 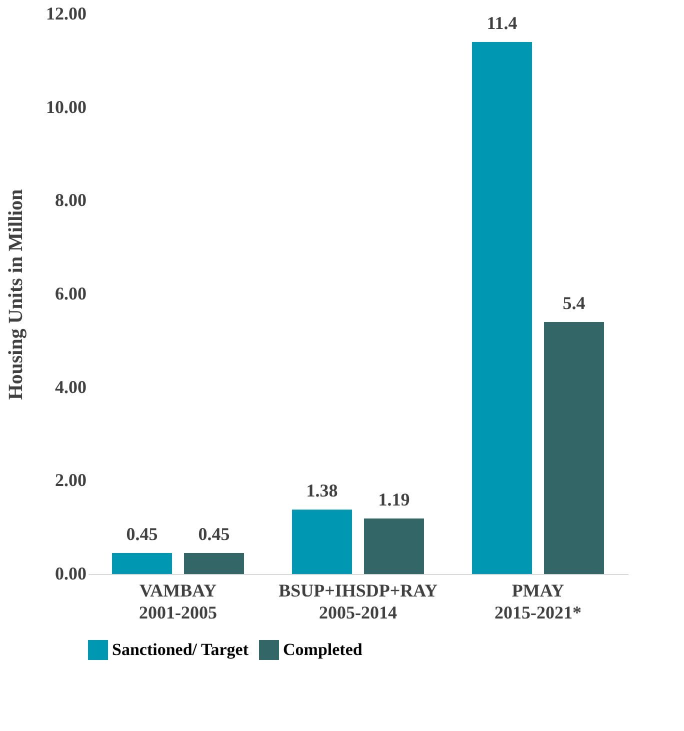 I want to click on y-tick-label: 4.00, so click(x=70, y=386).